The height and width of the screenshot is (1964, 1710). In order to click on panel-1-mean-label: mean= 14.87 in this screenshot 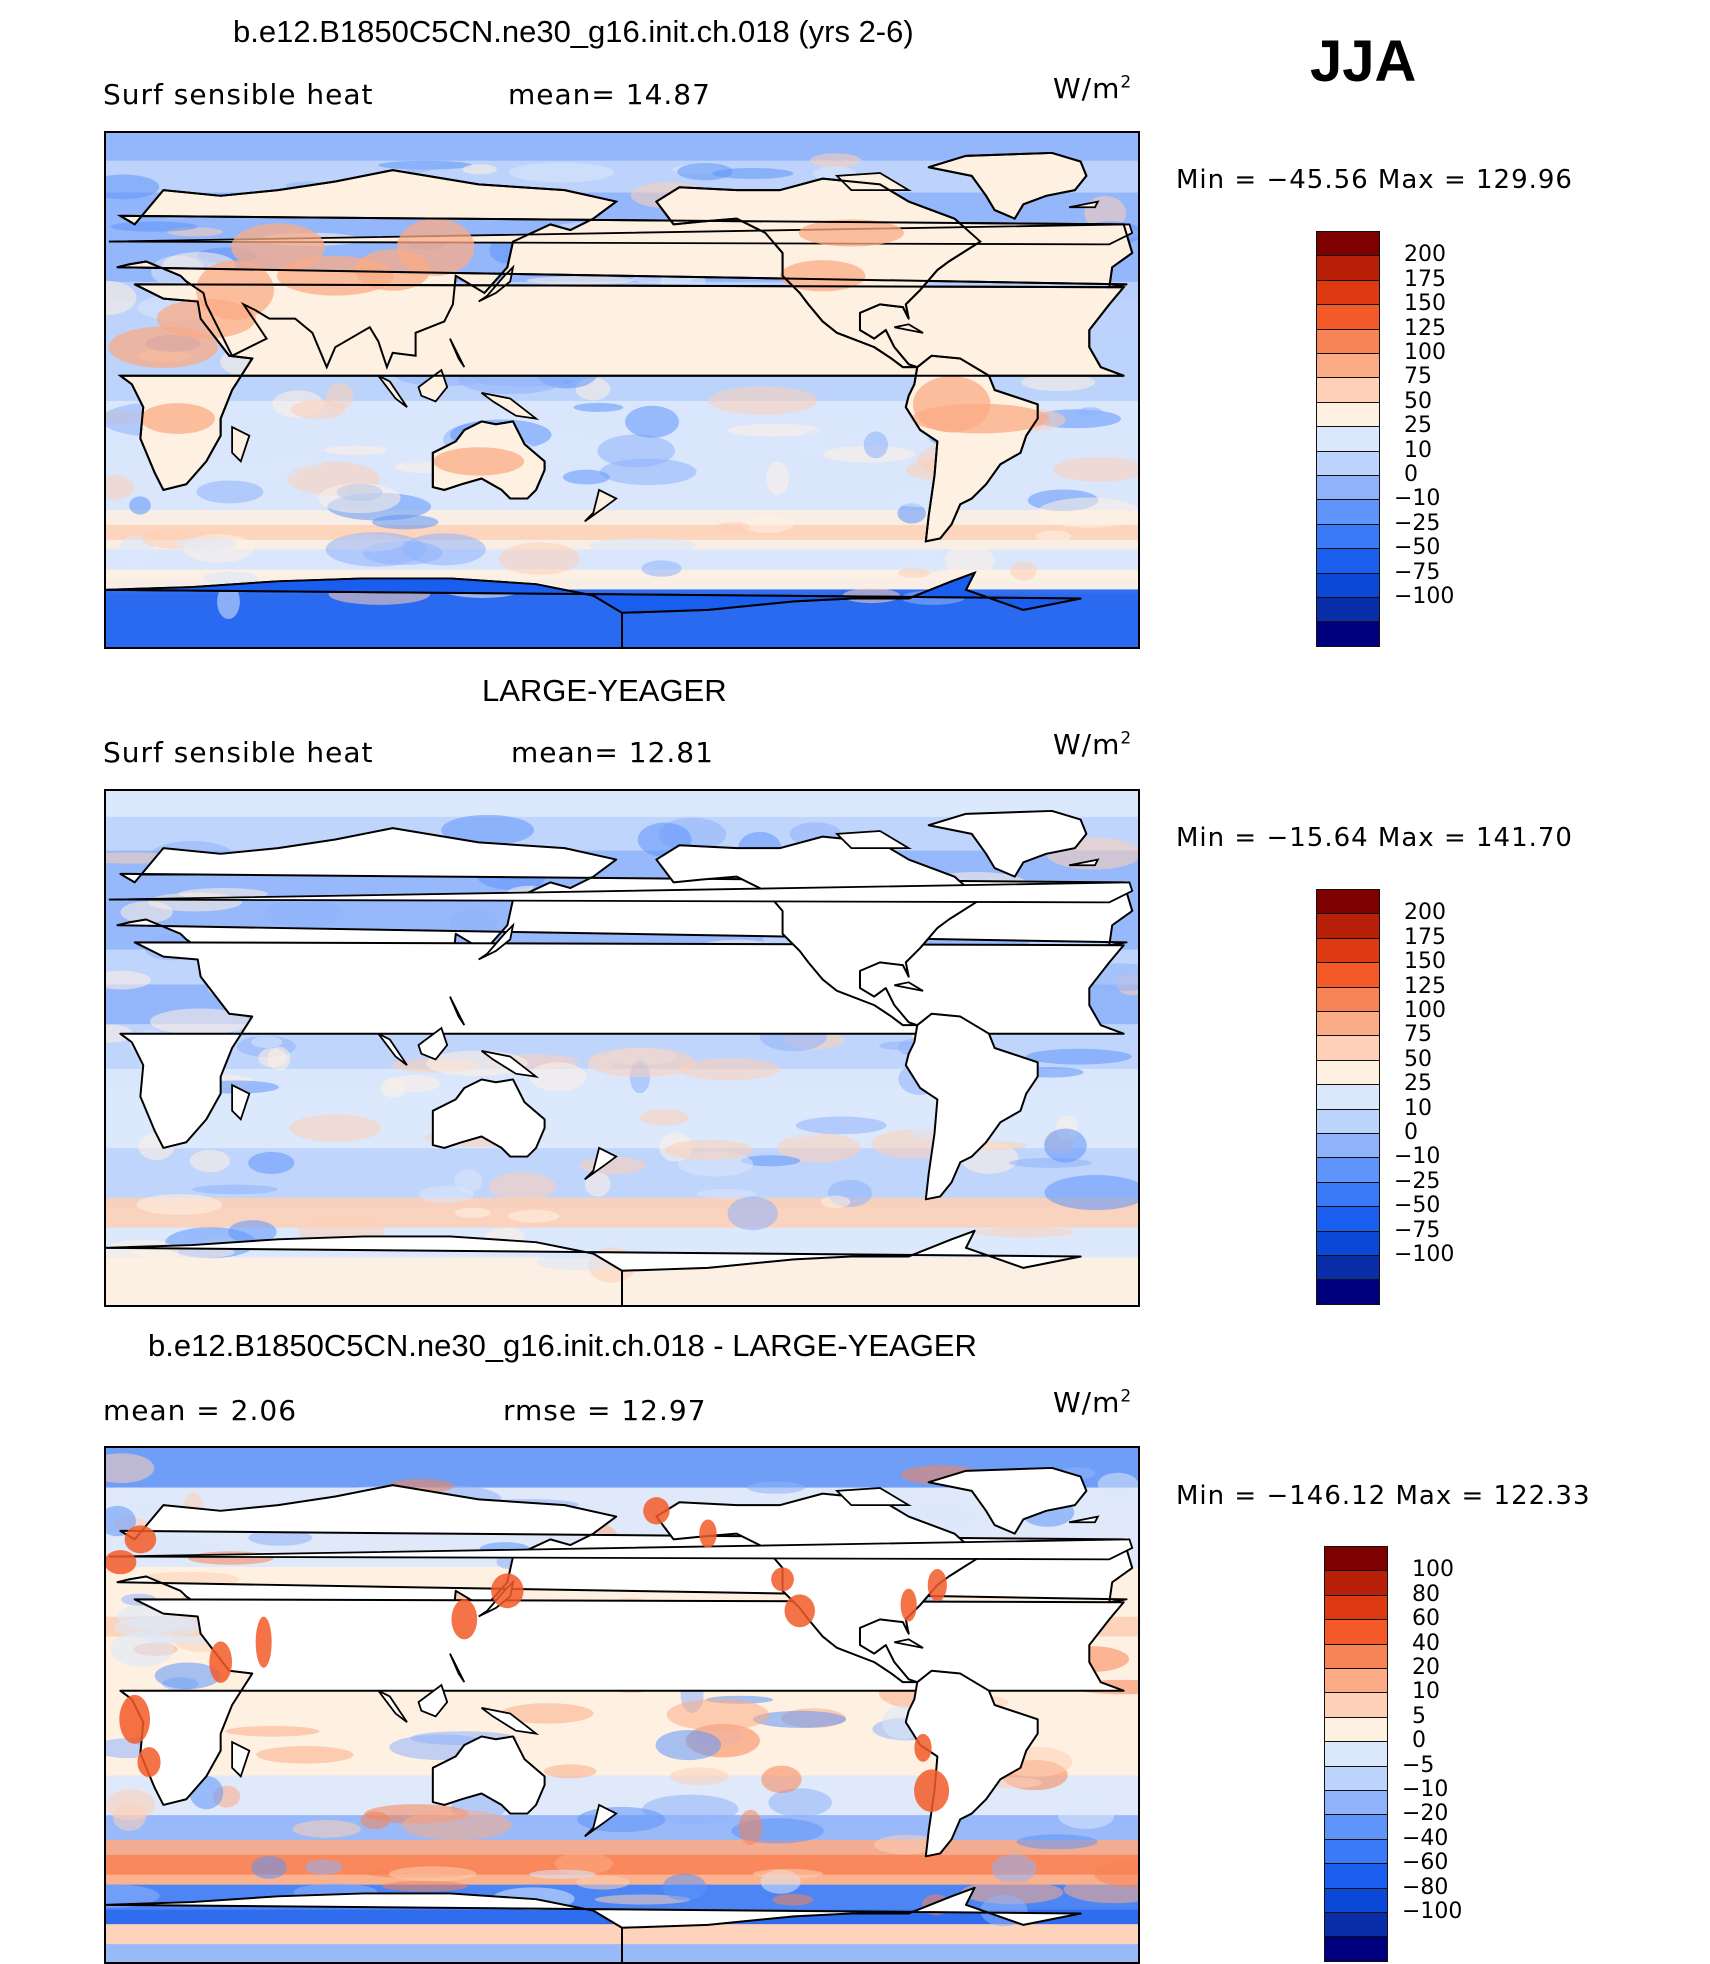, I will do `click(609, 94)`.